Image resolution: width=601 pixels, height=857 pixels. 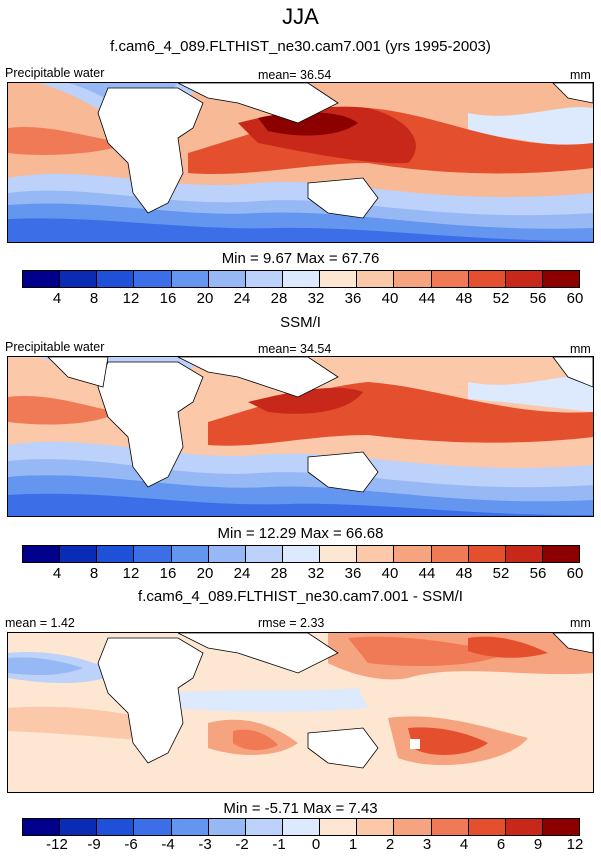 I want to click on panel3-colorbar, so click(x=301, y=827).